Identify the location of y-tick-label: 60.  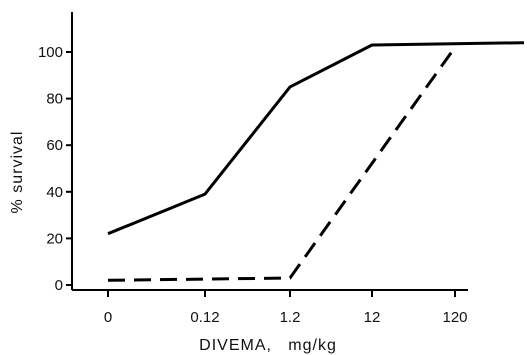
(54, 145).